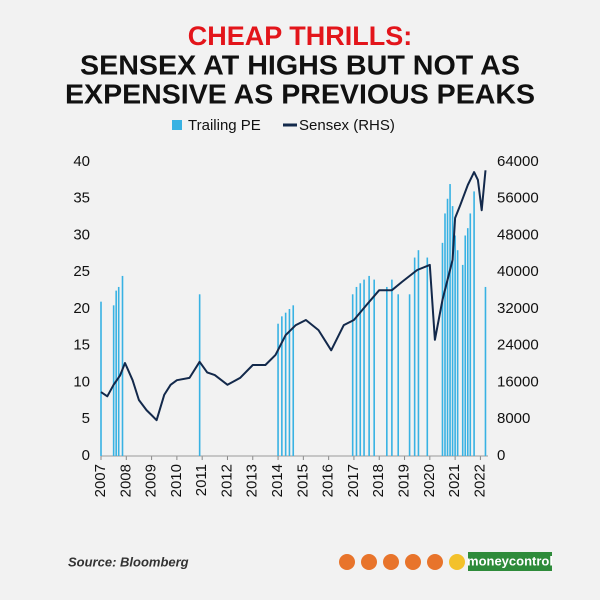  I want to click on legend-label: Trailing PE, so click(224, 125).